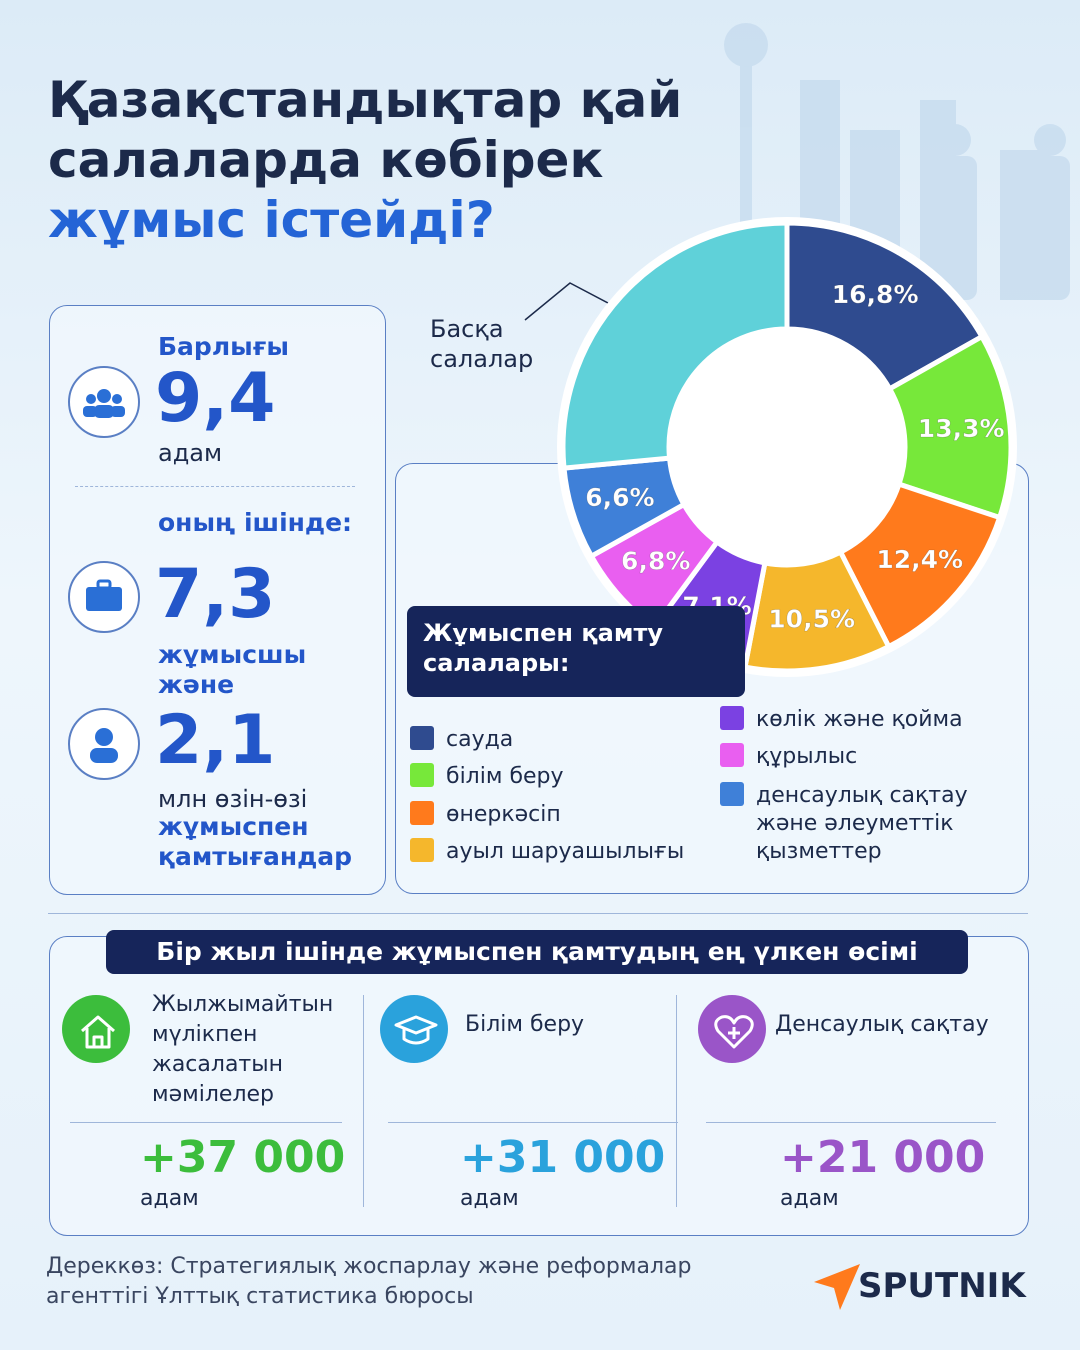 The width and height of the screenshot is (1080, 1350). I want to click on title-line: жұмыс істейді?, so click(271, 220).